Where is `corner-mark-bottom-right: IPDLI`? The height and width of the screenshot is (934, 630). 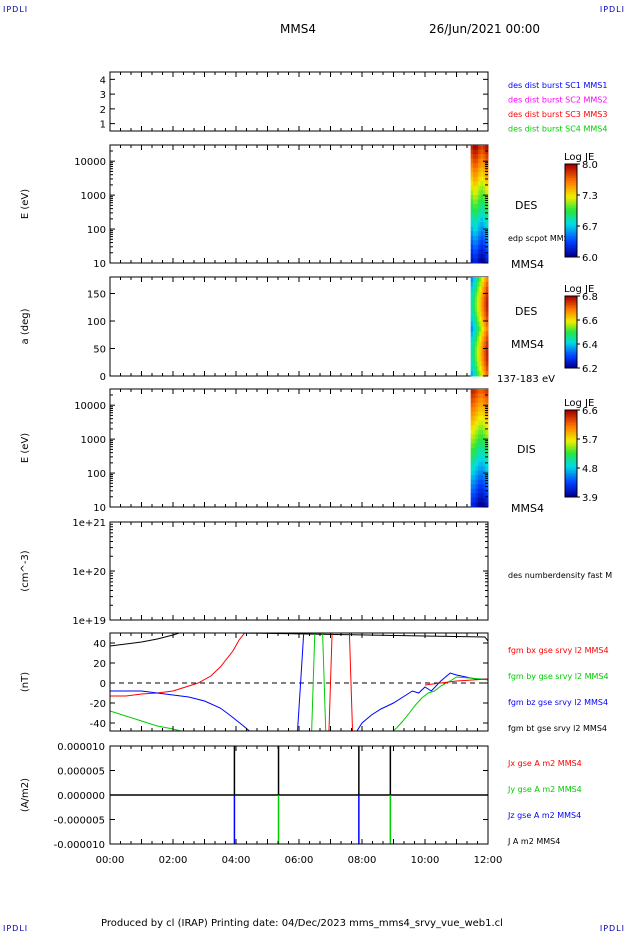 corner-mark-bottom-right: IPDLI is located at coordinates (612, 928).